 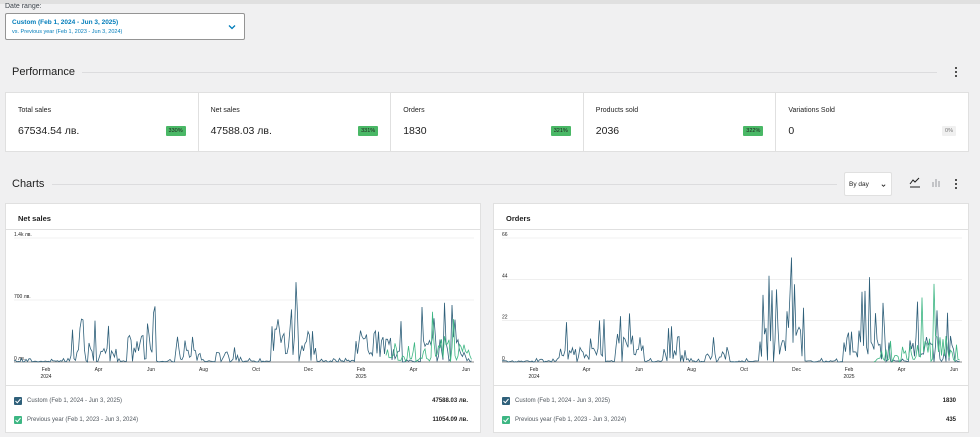 I want to click on perf-label: Net sales, so click(x=225, y=110).